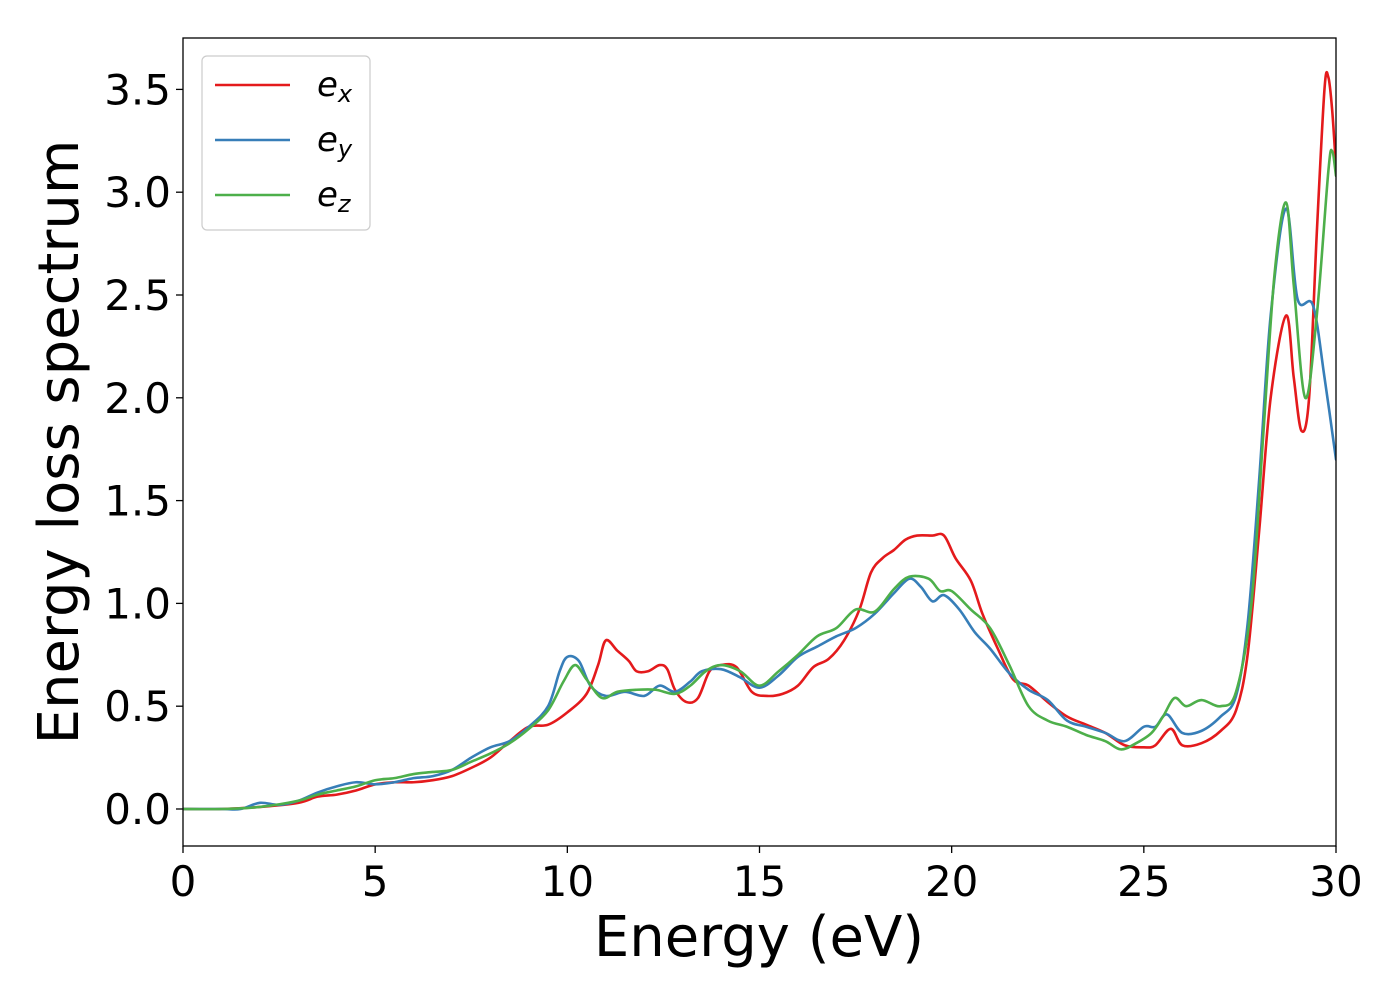 Image resolution: width=1400 pixels, height=1004 pixels. I want to click on x-axis-label: Energy (eV), so click(759, 937).